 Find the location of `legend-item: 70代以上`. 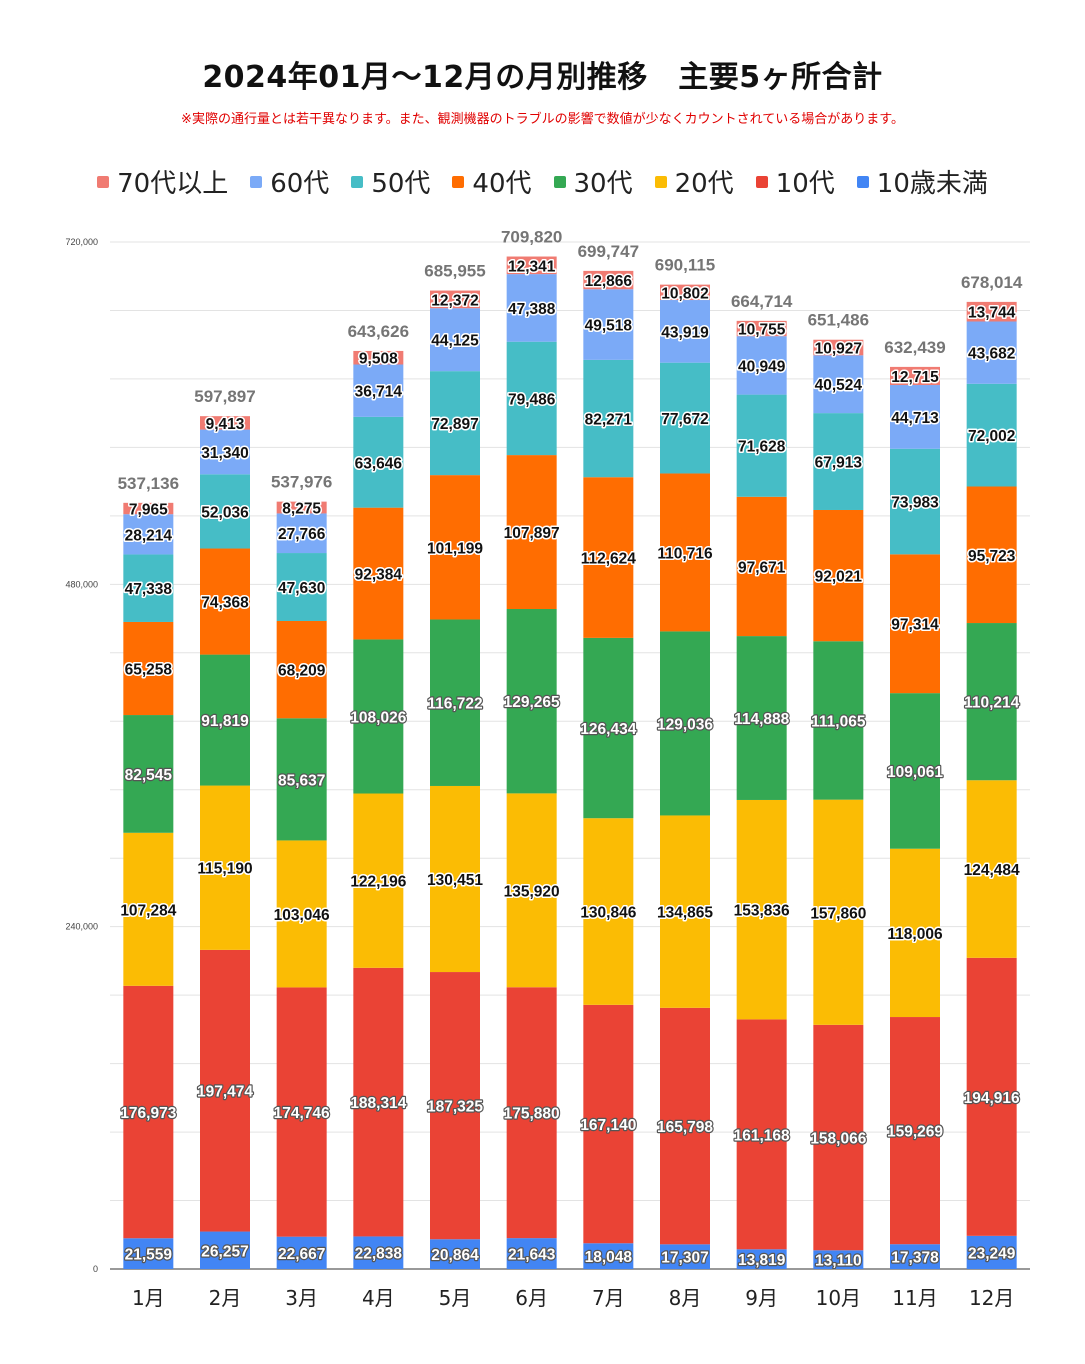

legend-item: 70代以上 is located at coordinates (162, 181).